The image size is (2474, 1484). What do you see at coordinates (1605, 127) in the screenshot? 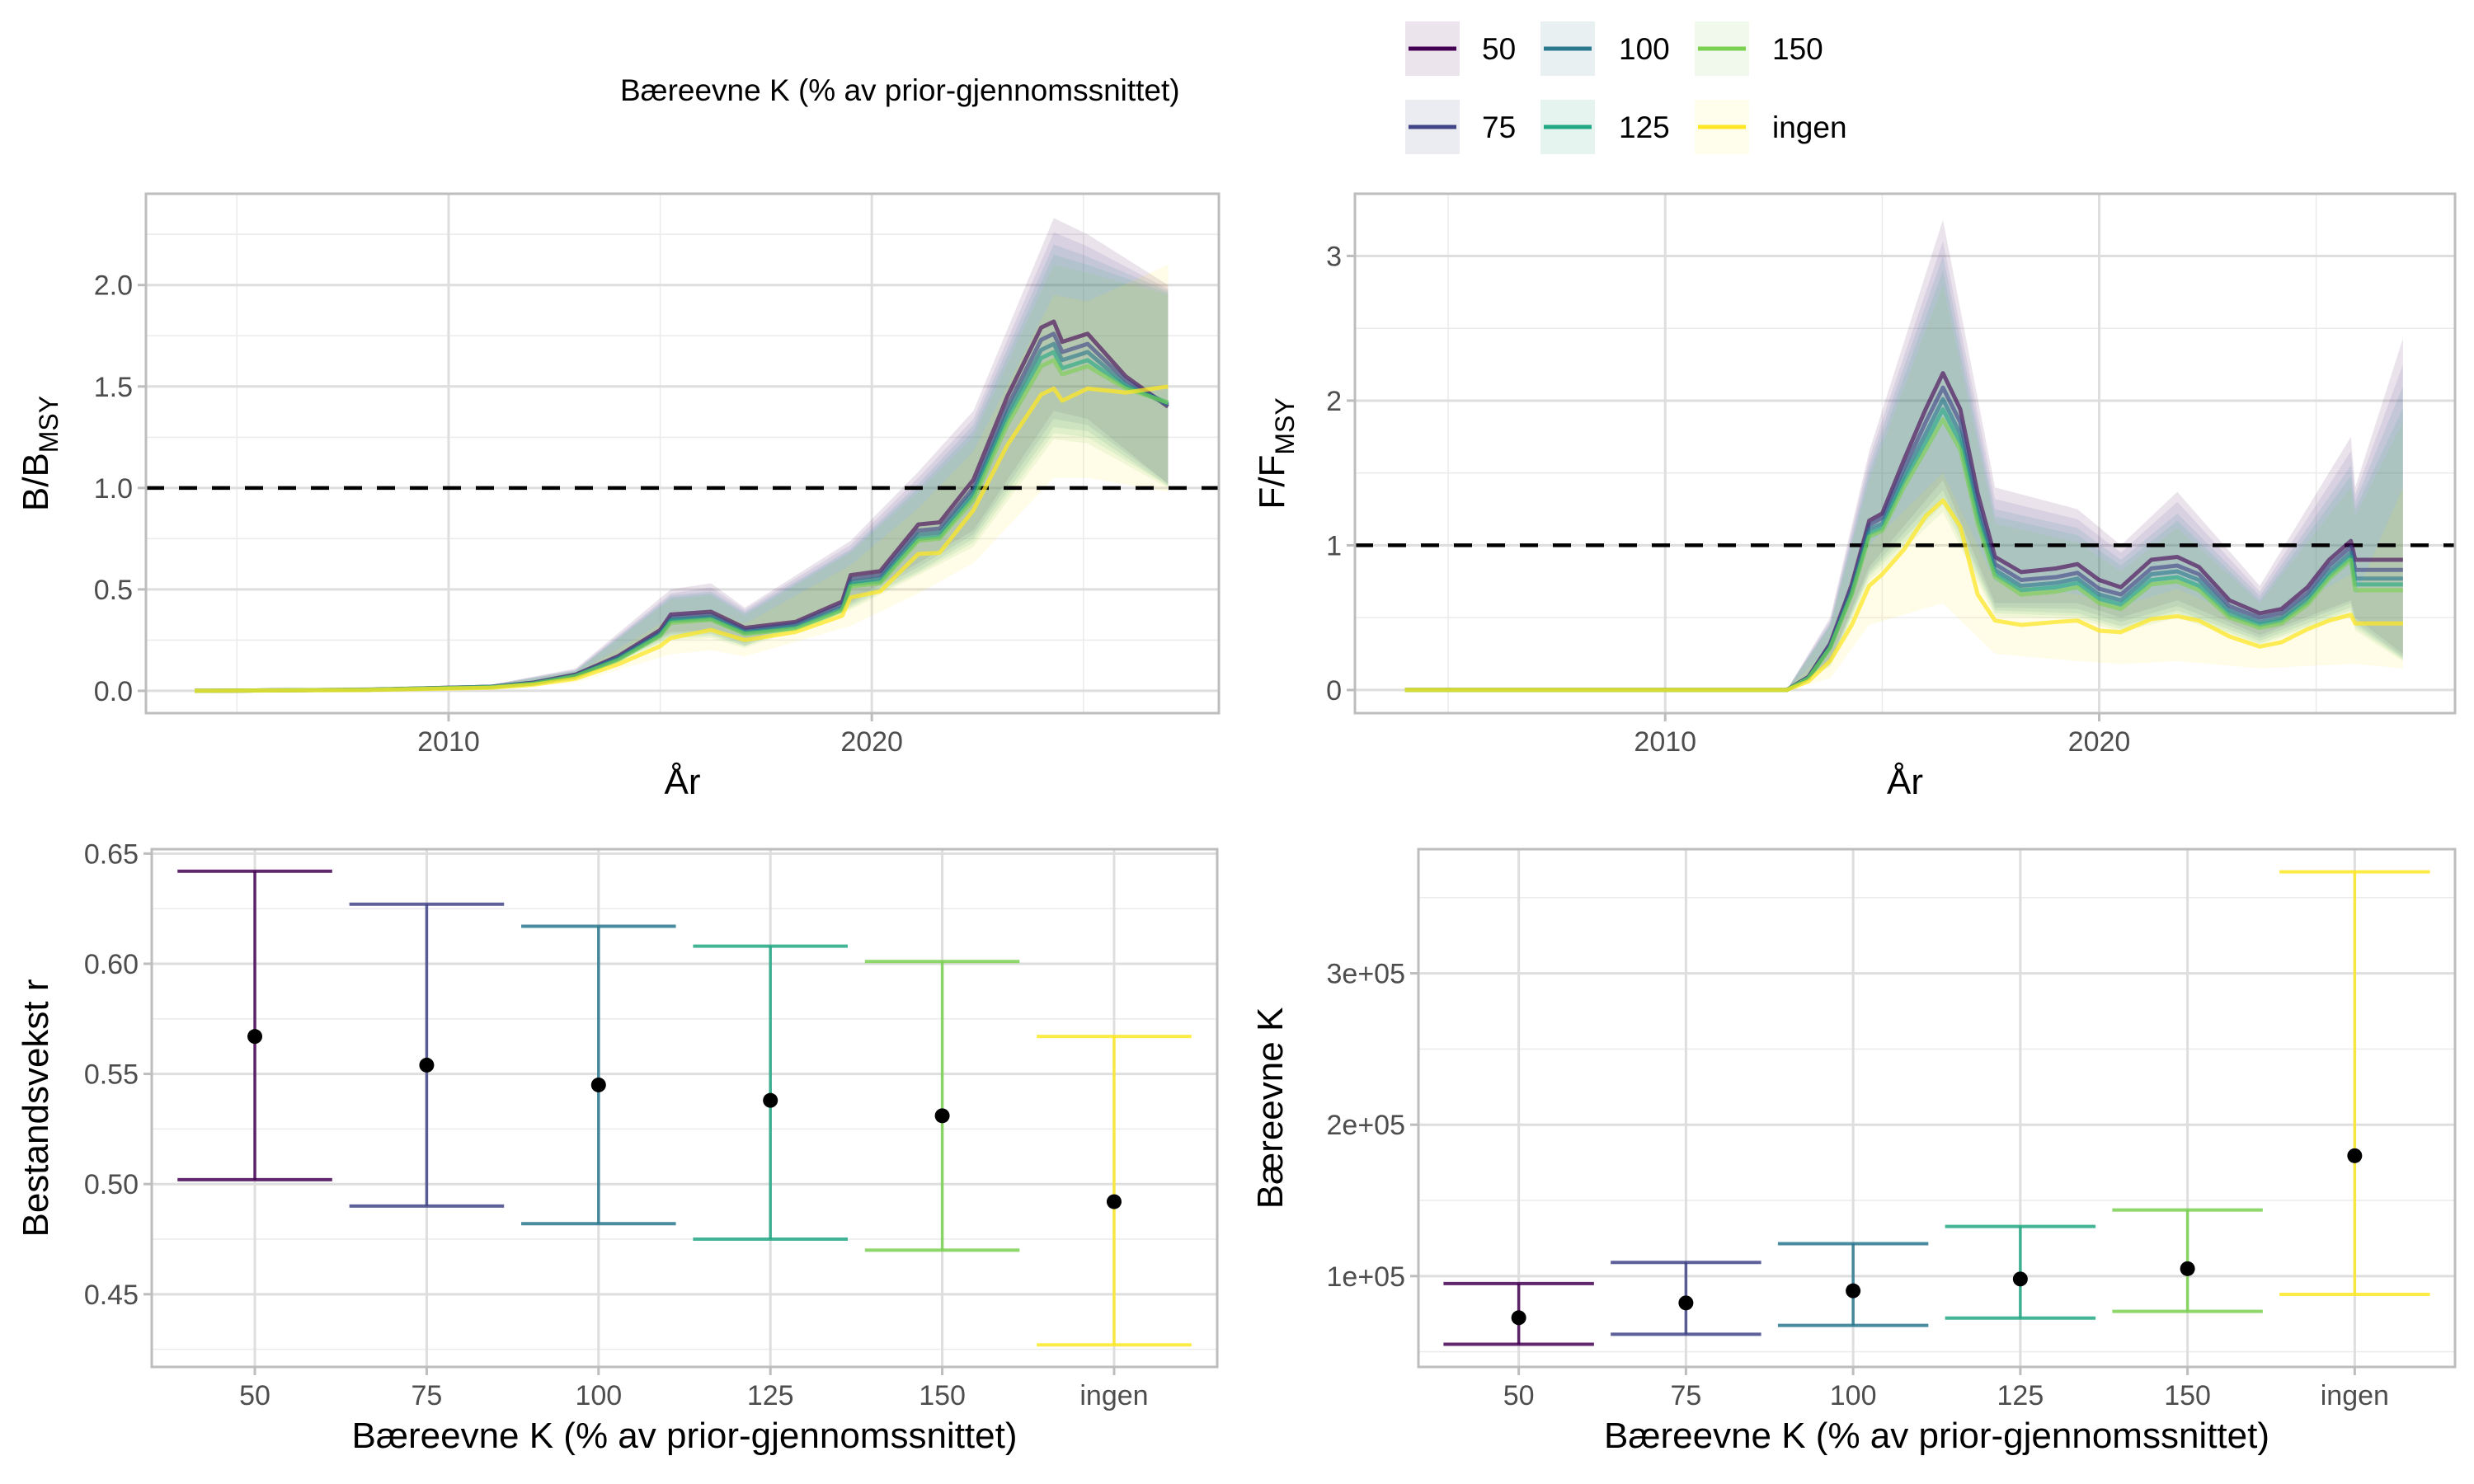
I see `legend-item-125: 125` at bounding box center [1605, 127].